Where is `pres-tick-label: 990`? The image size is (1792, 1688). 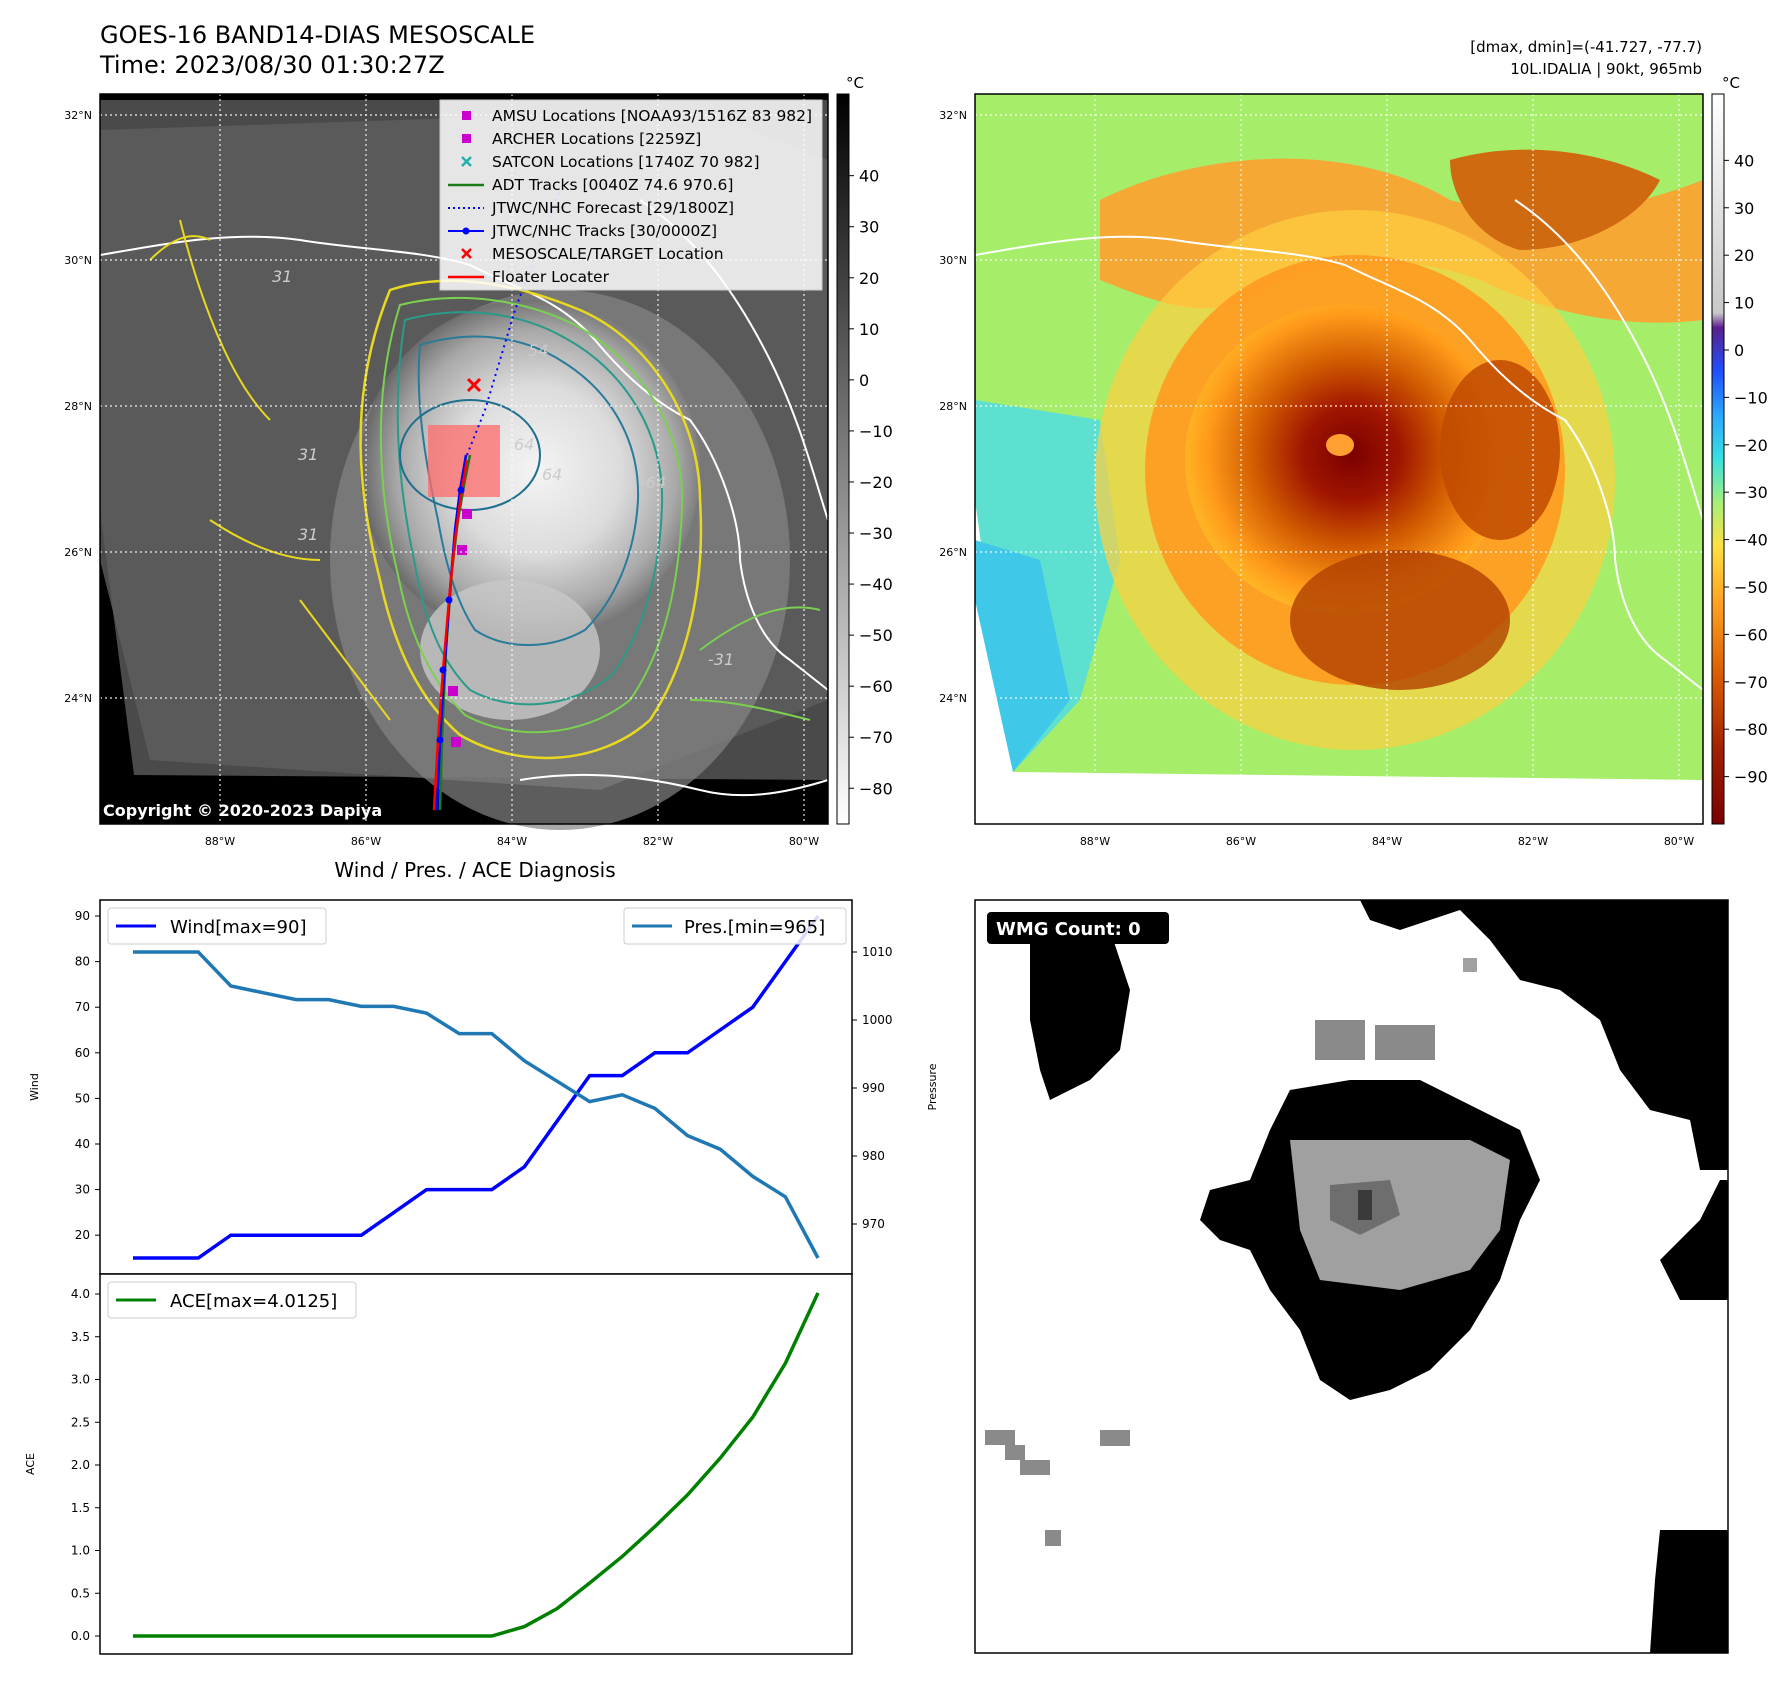 pres-tick-label: 990 is located at coordinates (873, 1088).